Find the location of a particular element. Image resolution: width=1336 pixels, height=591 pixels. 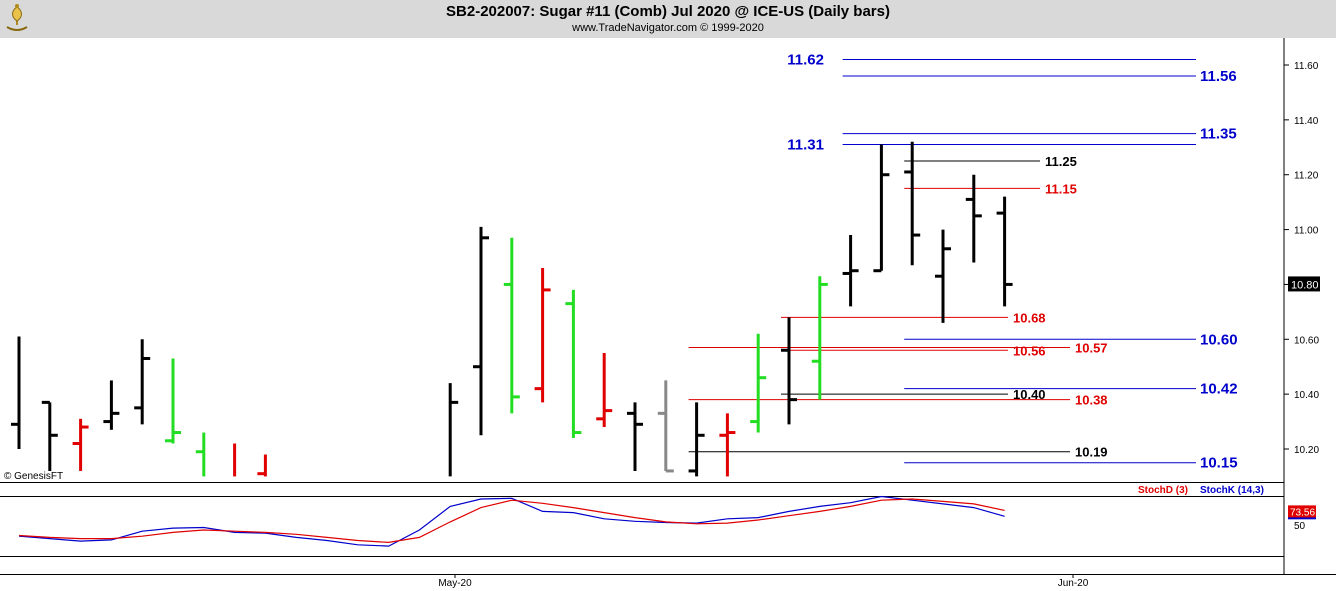

y-tick-label: 11.20 is located at coordinates (1306, 176).